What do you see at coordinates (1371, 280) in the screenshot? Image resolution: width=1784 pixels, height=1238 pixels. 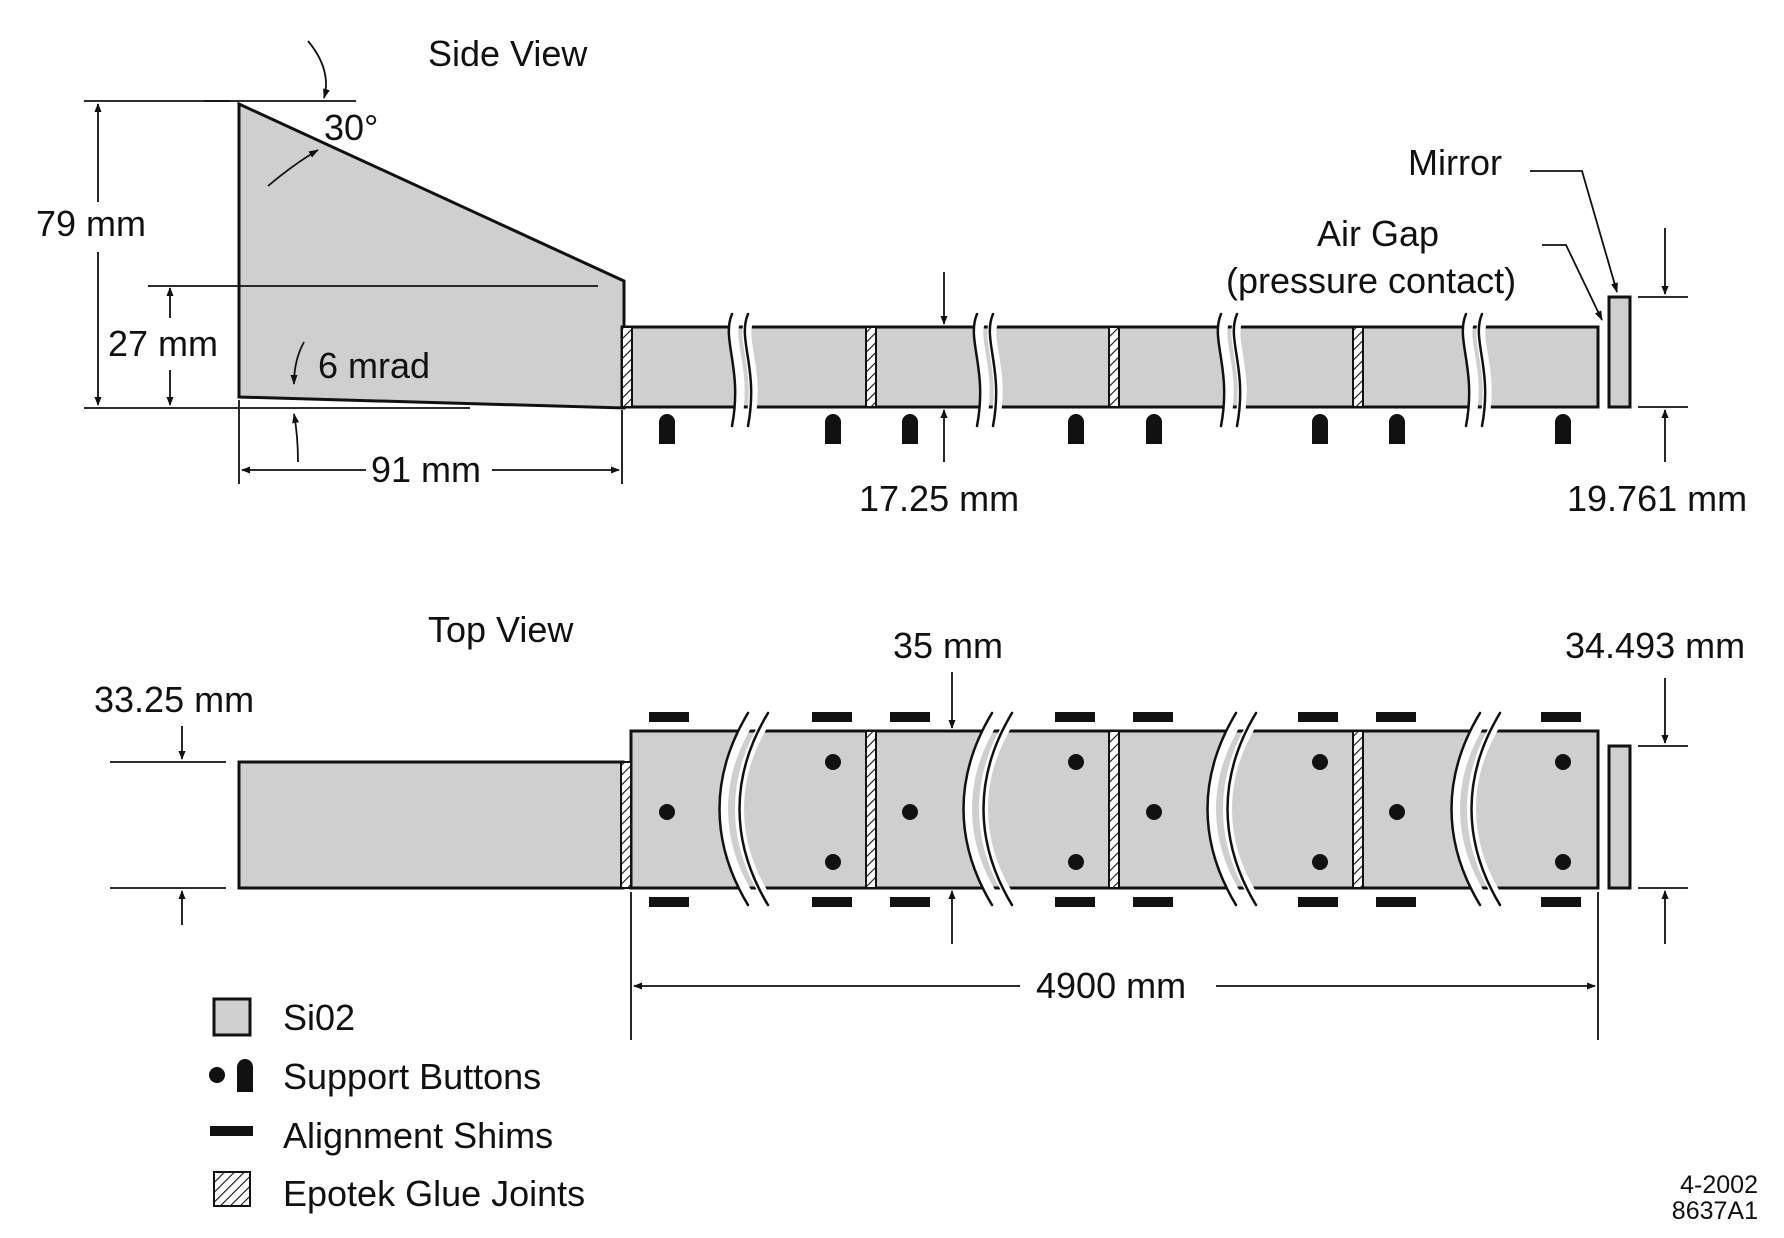 I see `air-gap-note: (pressure contact)` at bounding box center [1371, 280].